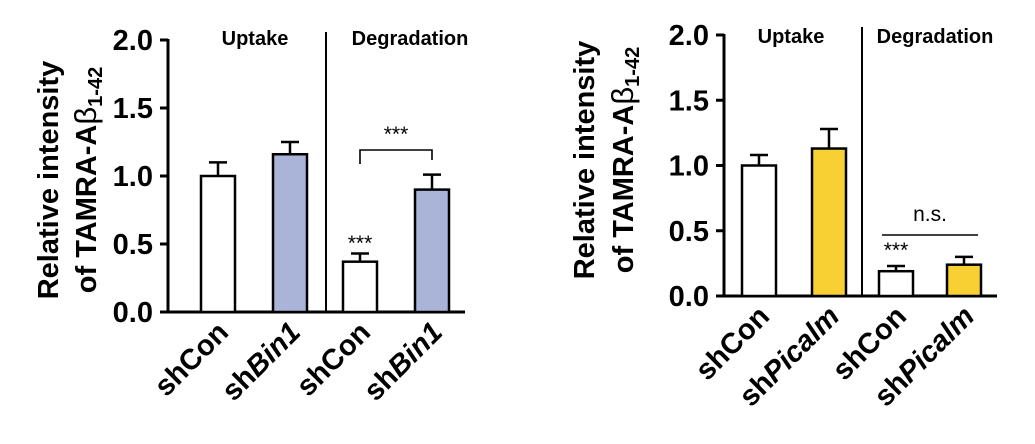 This screenshot has width=1035, height=444. Describe the element at coordinates (396, 134) in the screenshot. I see `bracket-label: ***` at that location.